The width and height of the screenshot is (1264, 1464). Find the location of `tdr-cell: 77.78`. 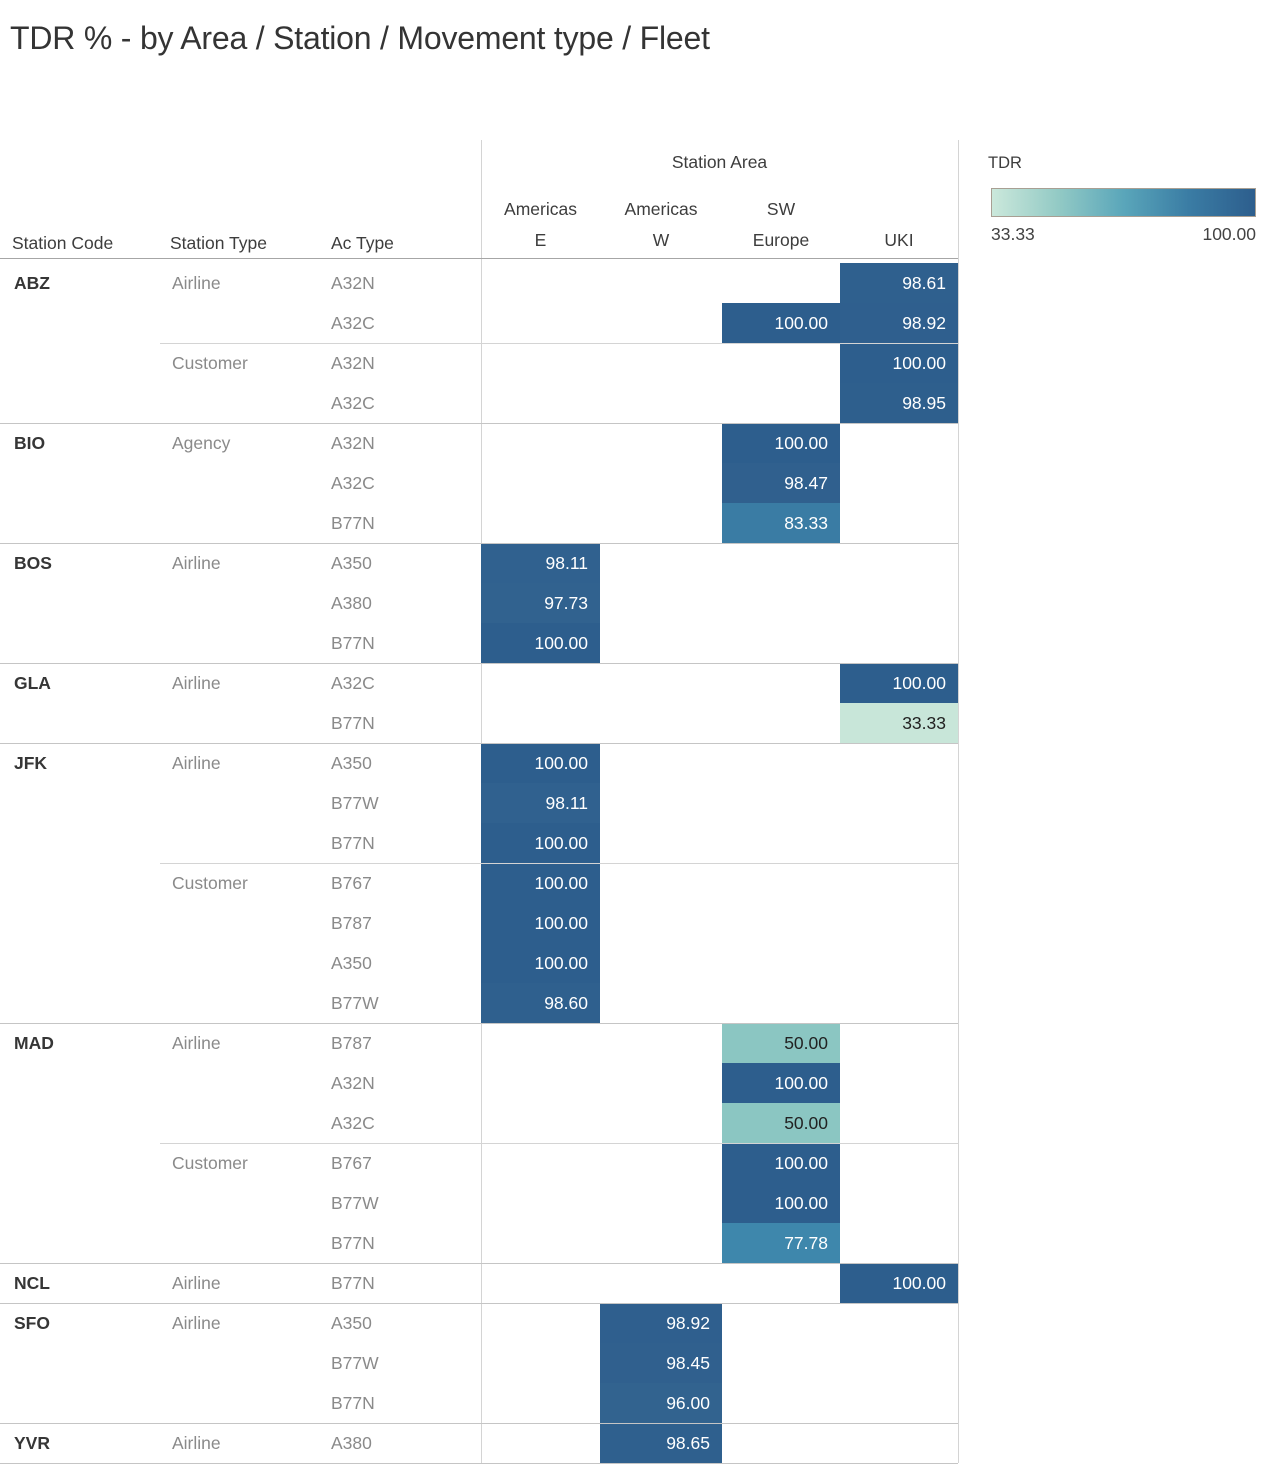

tdr-cell: 77.78 is located at coordinates (781, 1243).